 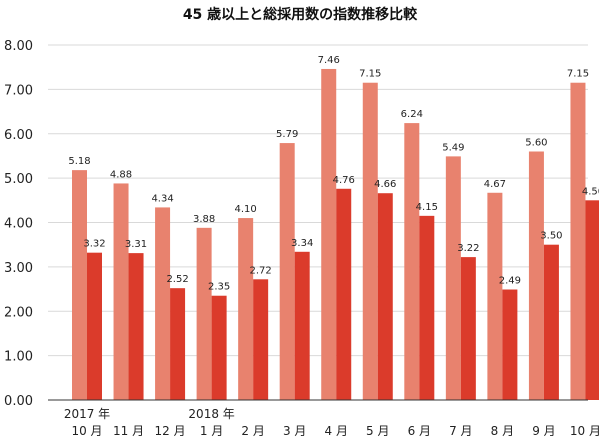 I want to click on data-label: 2.72, so click(x=261, y=270).